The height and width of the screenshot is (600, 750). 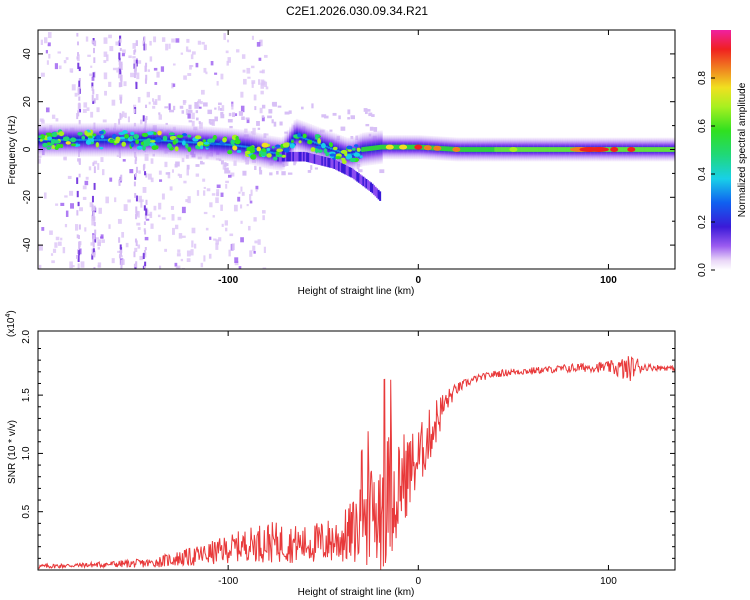 I want to click on page-title: C2E1.2026.030.09.34.R21, so click(x=357, y=11).